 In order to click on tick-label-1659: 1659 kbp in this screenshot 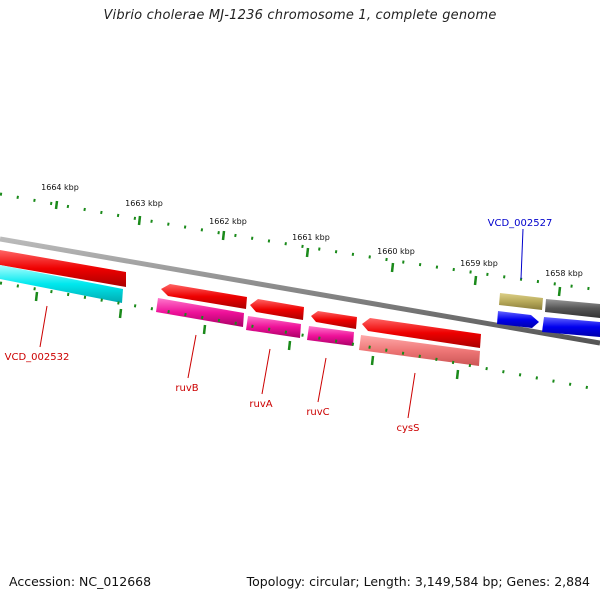, I will do `click(479, 263)`.